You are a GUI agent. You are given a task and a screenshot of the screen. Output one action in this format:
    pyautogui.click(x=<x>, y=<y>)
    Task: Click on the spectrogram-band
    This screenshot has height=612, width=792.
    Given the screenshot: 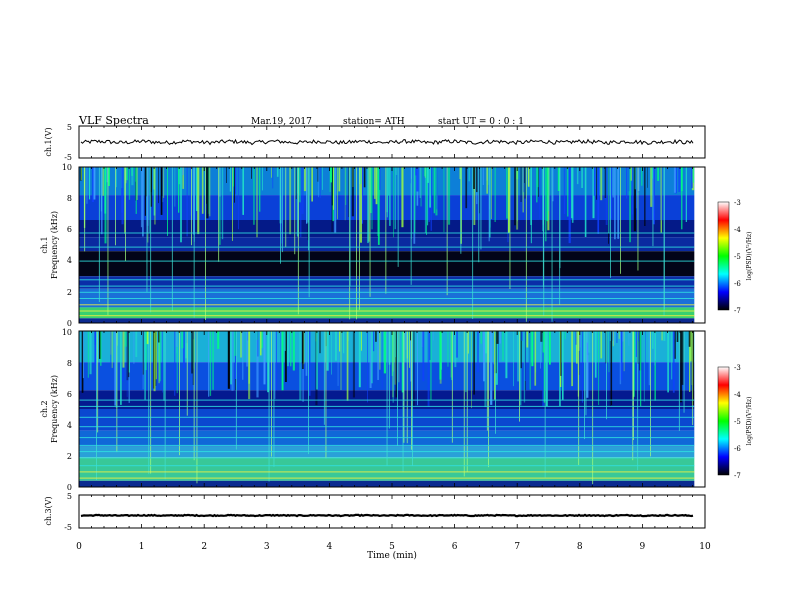 What is the action you would take?
    pyautogui.click(x=387, y=244)
    